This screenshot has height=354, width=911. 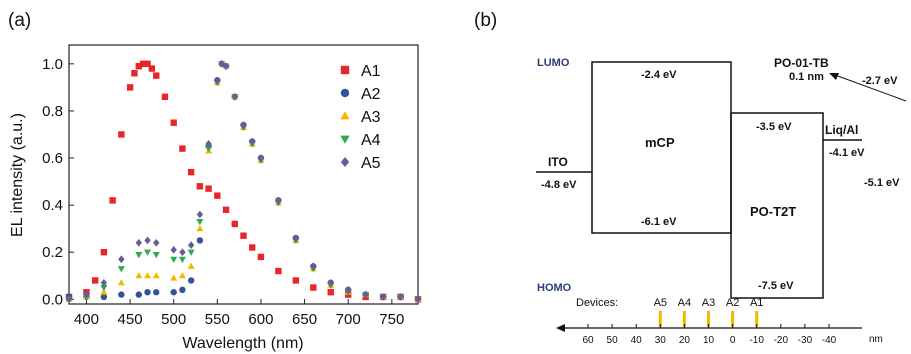 I want to click on device-name-a2: A2, so click(x=732, y=303).